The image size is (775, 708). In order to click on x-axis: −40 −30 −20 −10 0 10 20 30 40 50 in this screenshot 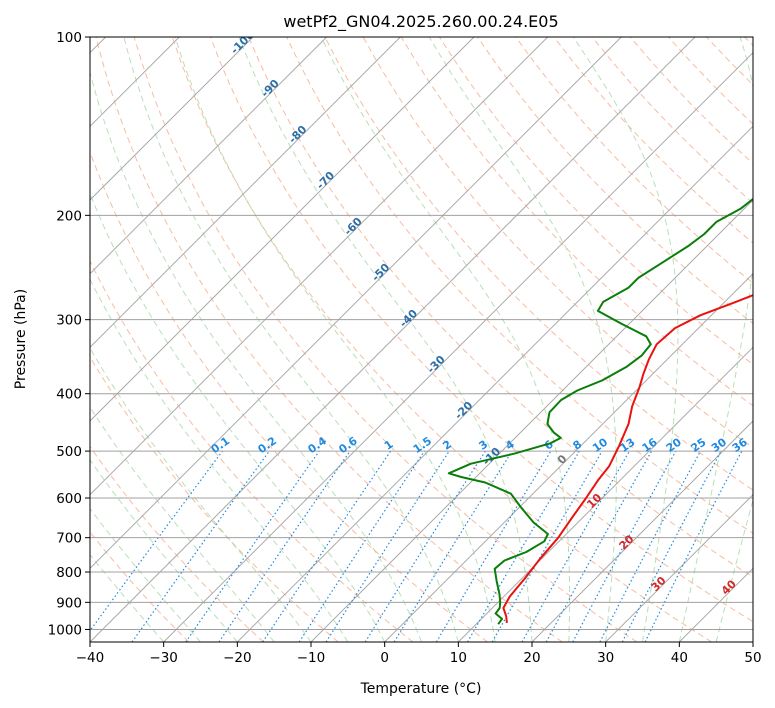, I will do `click(419, 654)`.